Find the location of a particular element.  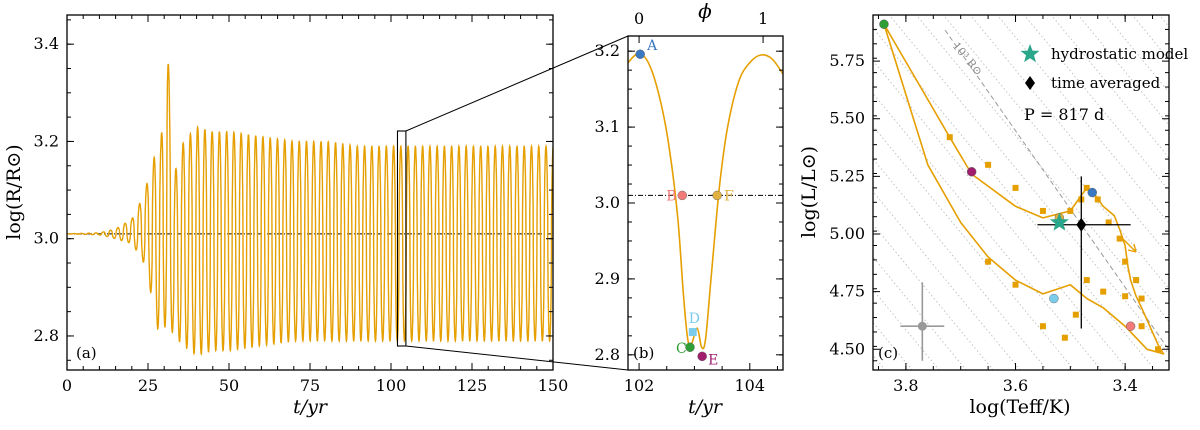

y-tick-label: 3.0 is located at coordinates (607, 202).